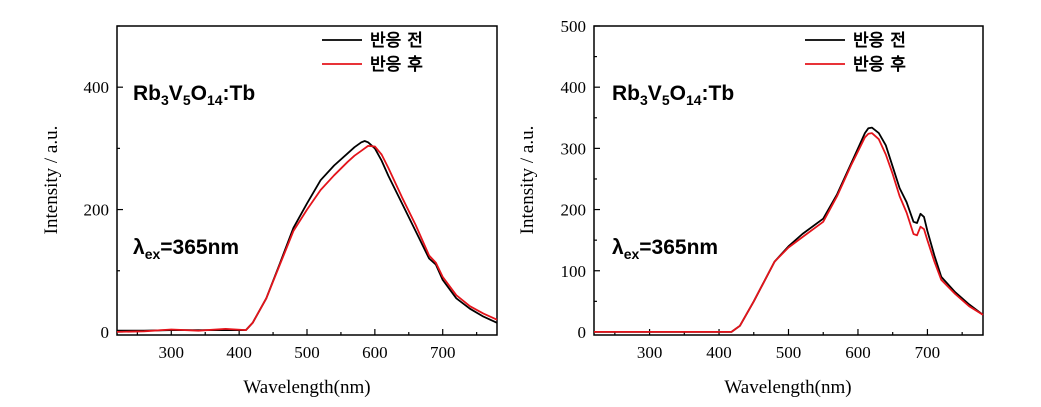 This screenshot has height=407, width=1041. What do you see at coordinates (574, 271) in the screenshot?
I see `y-tick-label: 100` at bounding box center [574, 271].